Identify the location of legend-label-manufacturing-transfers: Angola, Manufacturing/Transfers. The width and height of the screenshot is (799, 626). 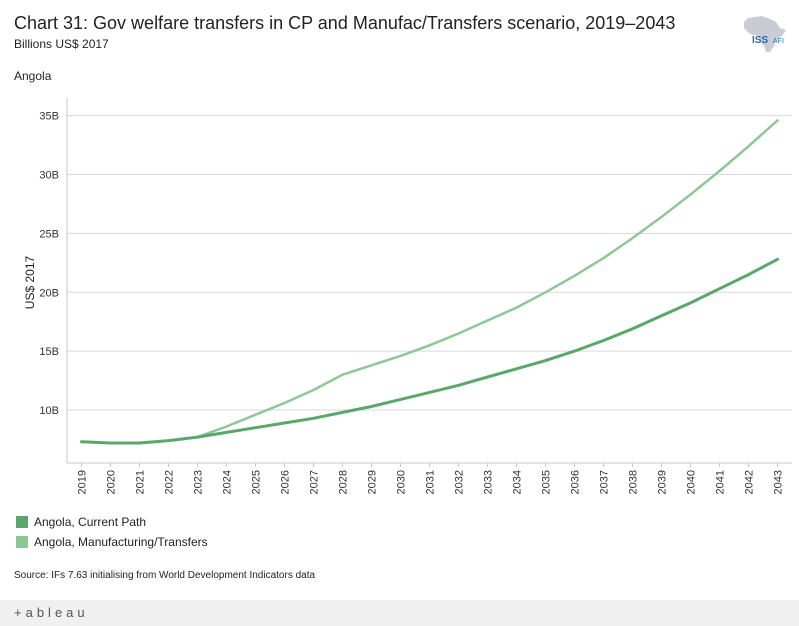
(121, 542).